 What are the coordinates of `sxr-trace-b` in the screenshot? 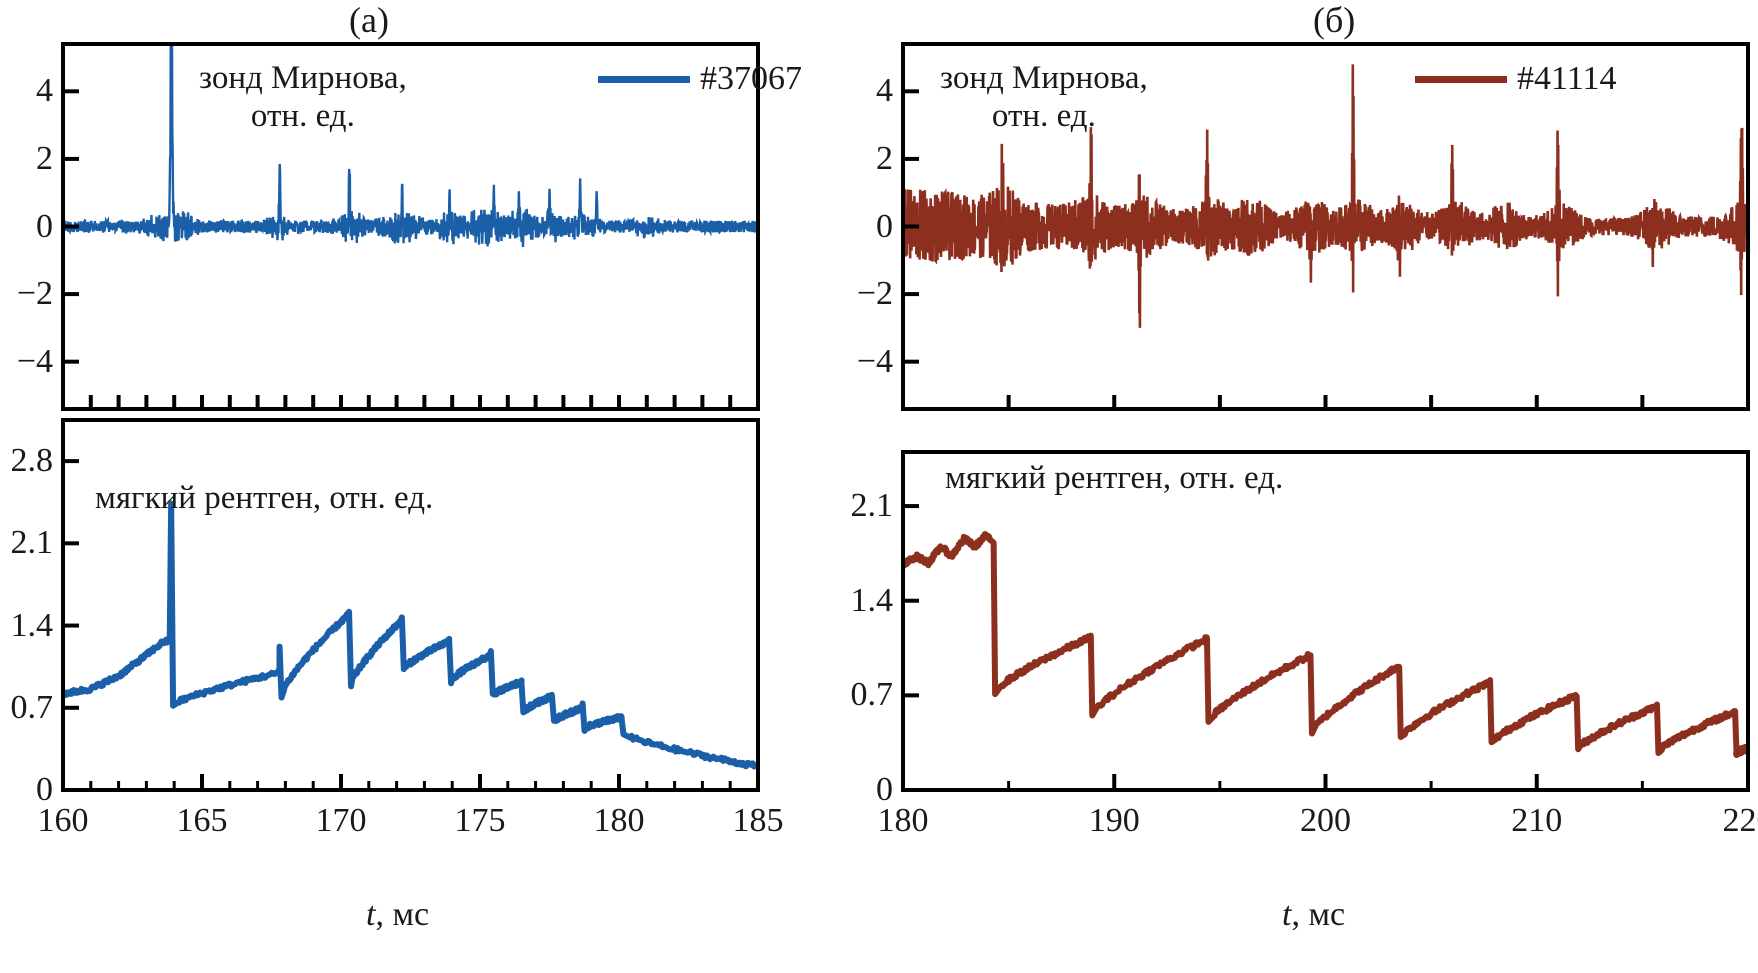 It's located at (1325, 645).